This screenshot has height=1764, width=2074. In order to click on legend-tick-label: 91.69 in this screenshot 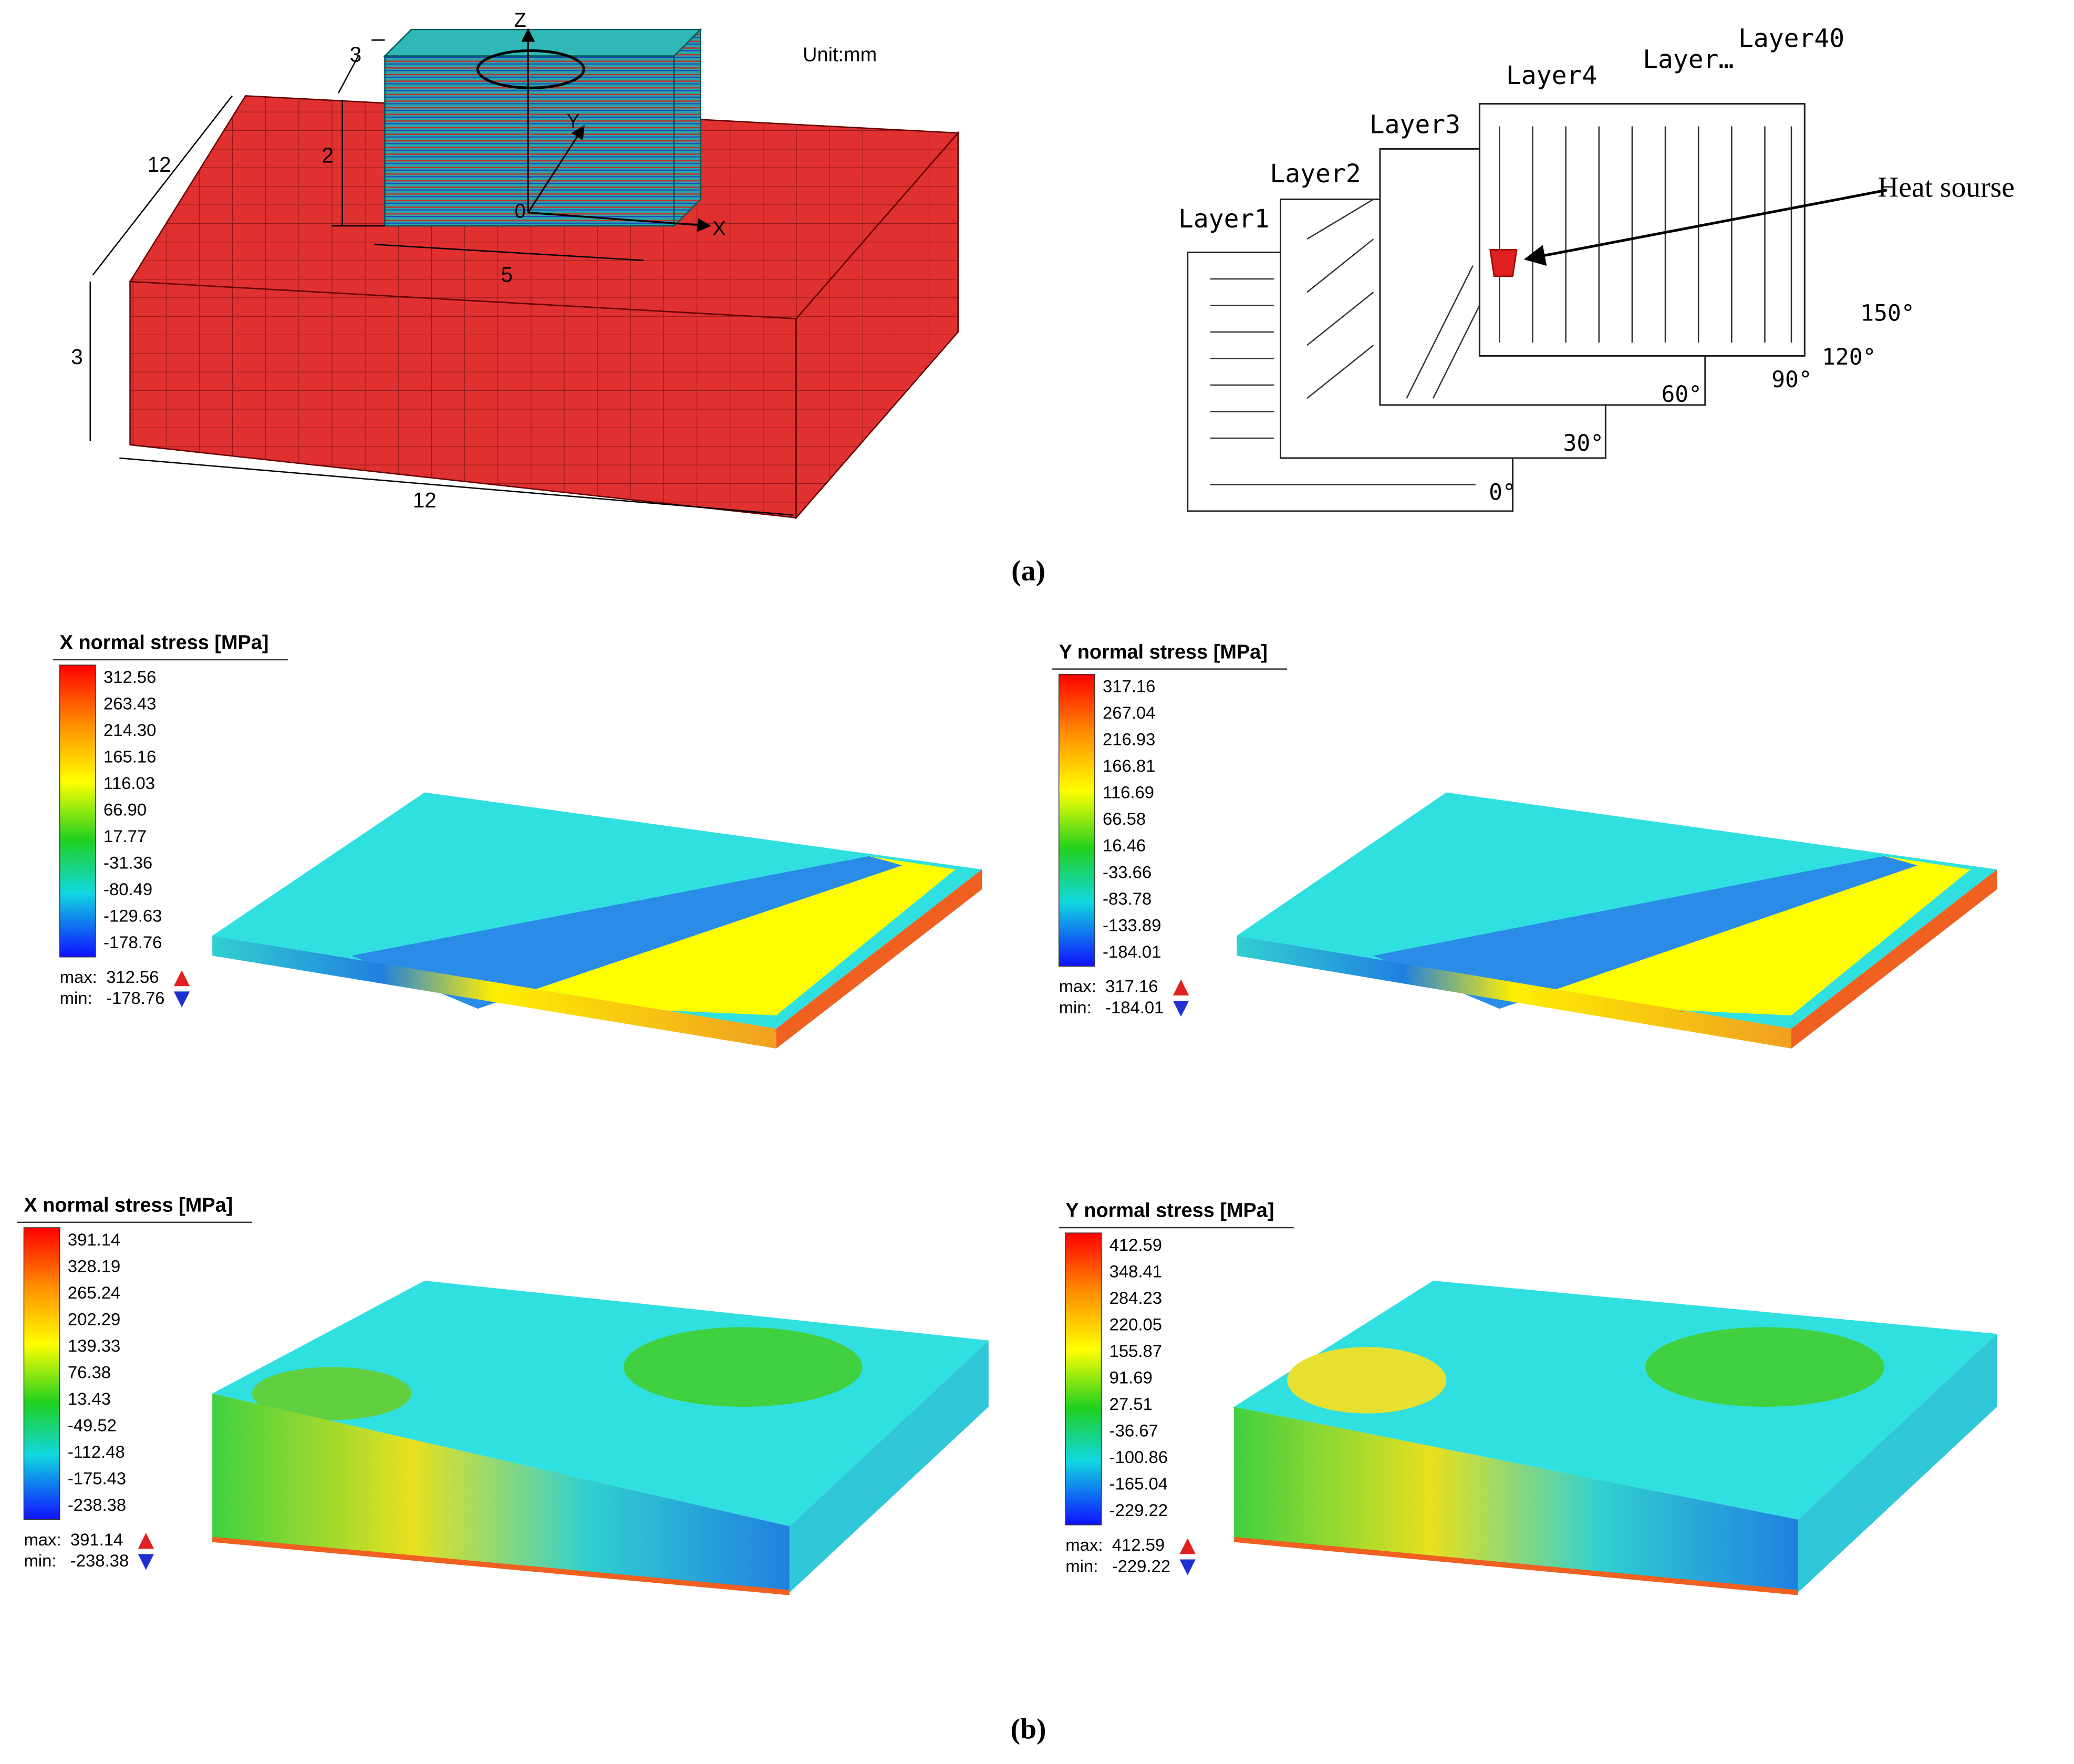, I will do `click(1131, 1377)`.